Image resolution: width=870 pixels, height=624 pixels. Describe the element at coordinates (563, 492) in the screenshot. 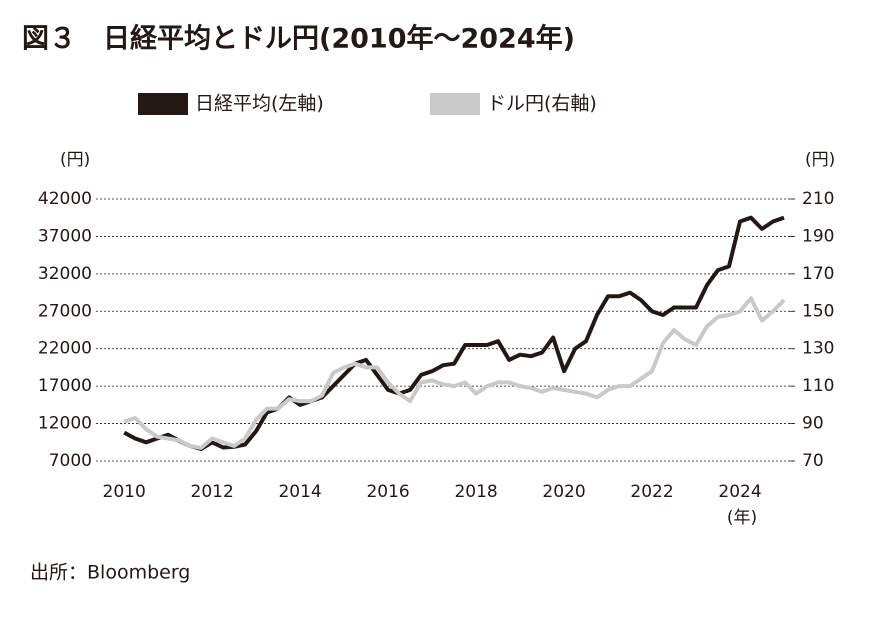

I see `x-tick-label: 2020` at that location.